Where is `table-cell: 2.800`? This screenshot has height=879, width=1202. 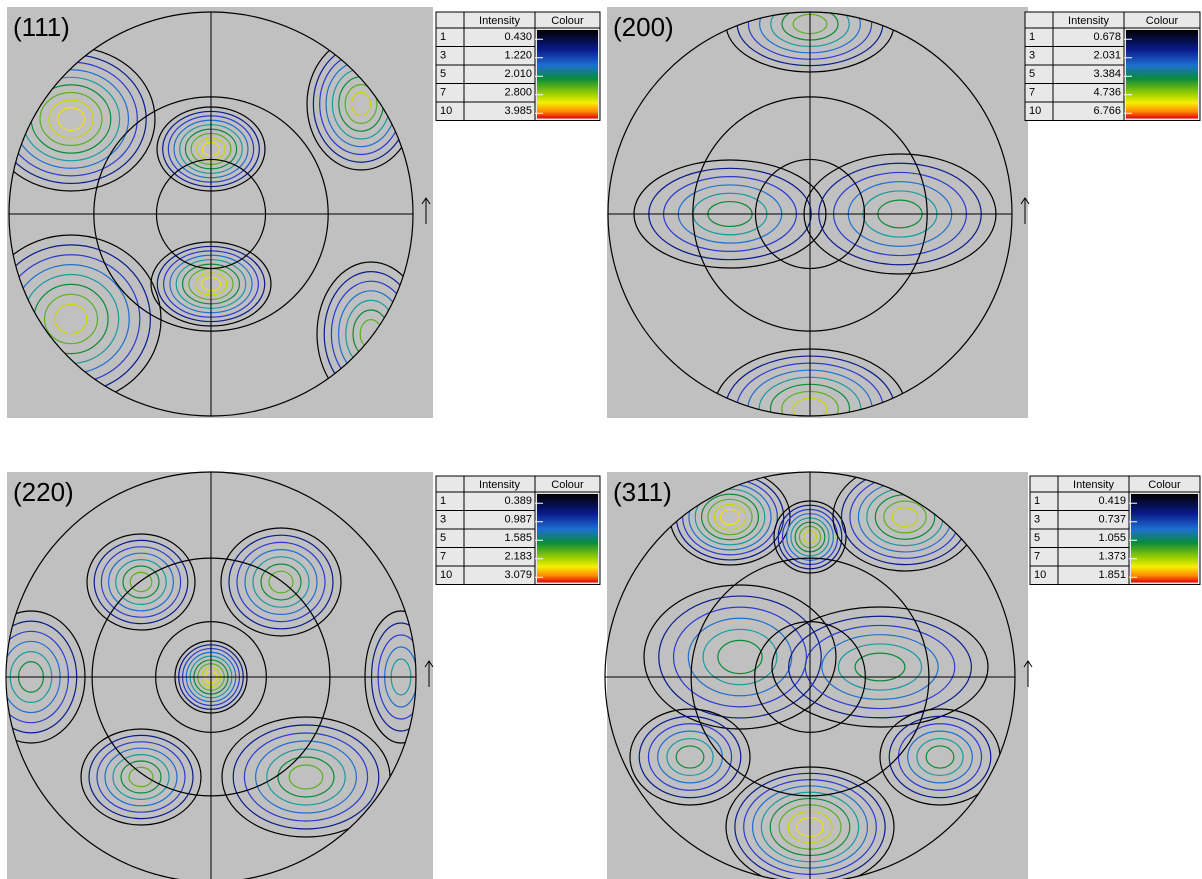
table-cell: 2.800 is located at coordinates (518, 93).